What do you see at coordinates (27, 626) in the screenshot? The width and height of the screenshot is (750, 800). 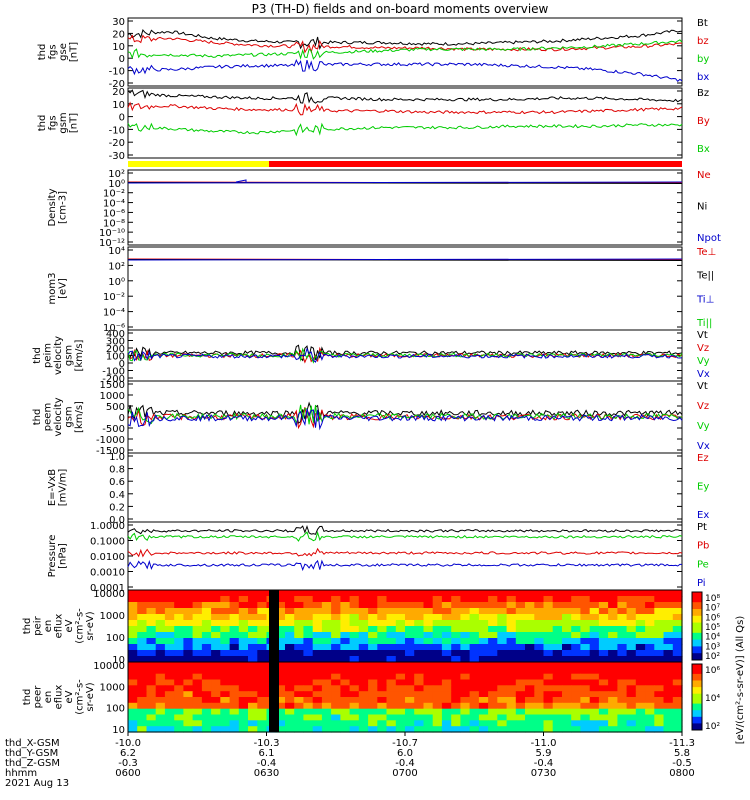 I see `y-axis-label-line: thd` at bounding box center [27, 626].